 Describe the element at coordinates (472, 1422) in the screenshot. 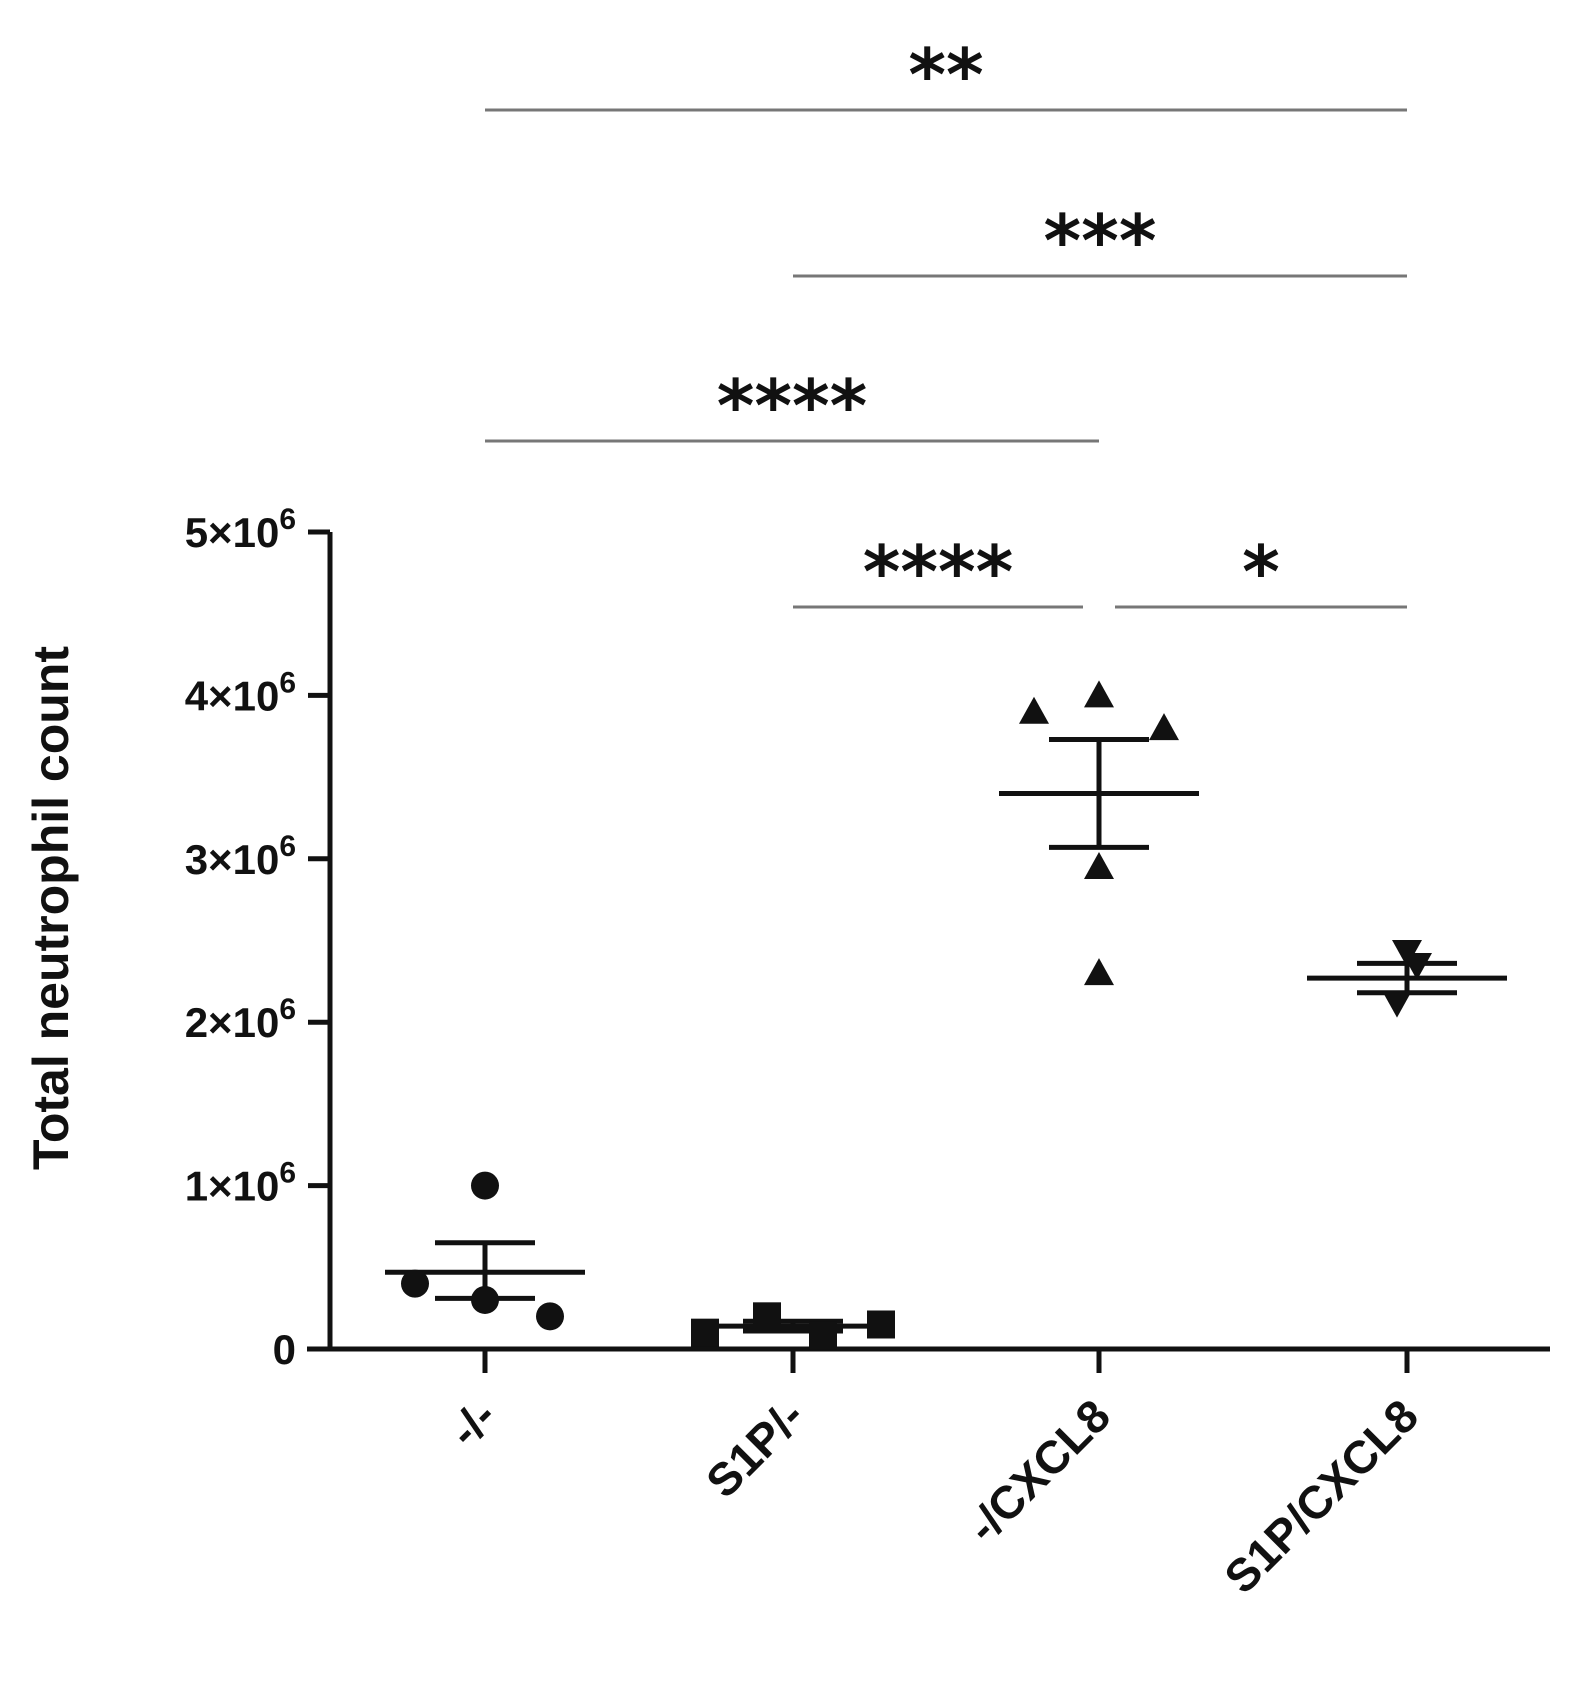

I see `x-tick-label: -/-` at that location.